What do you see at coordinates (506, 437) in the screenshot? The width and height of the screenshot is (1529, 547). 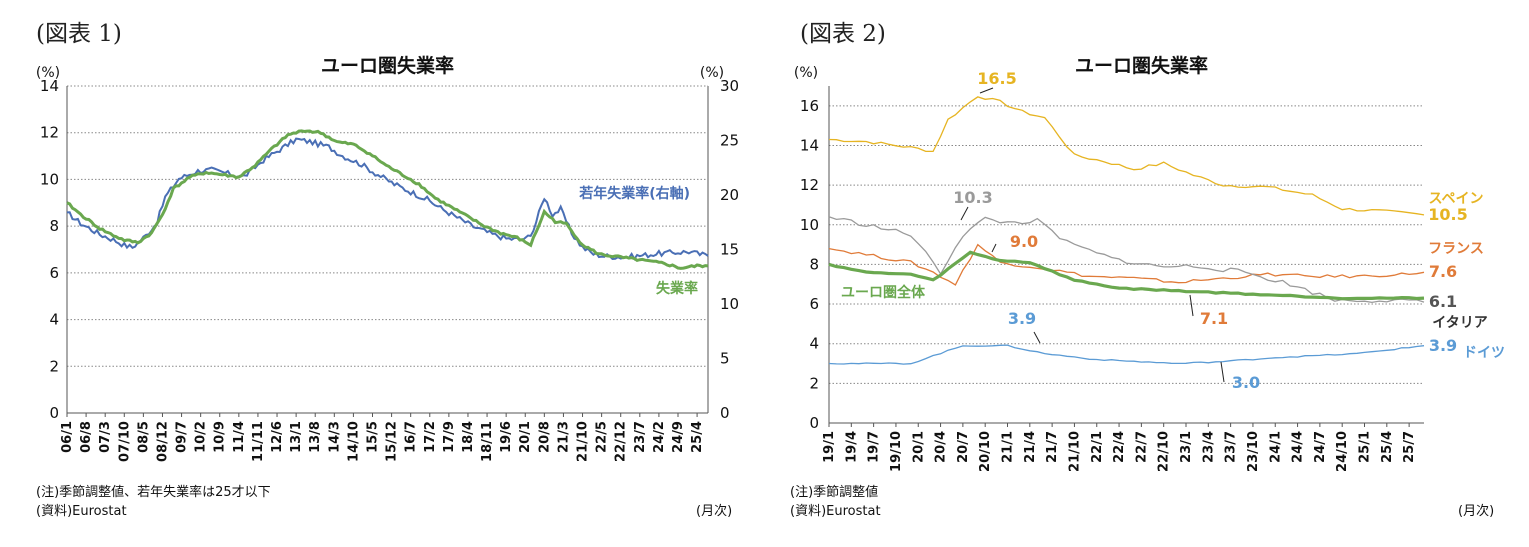 I see `chart-1-xtick-label: 19/6` at bounding box center [506, 437].